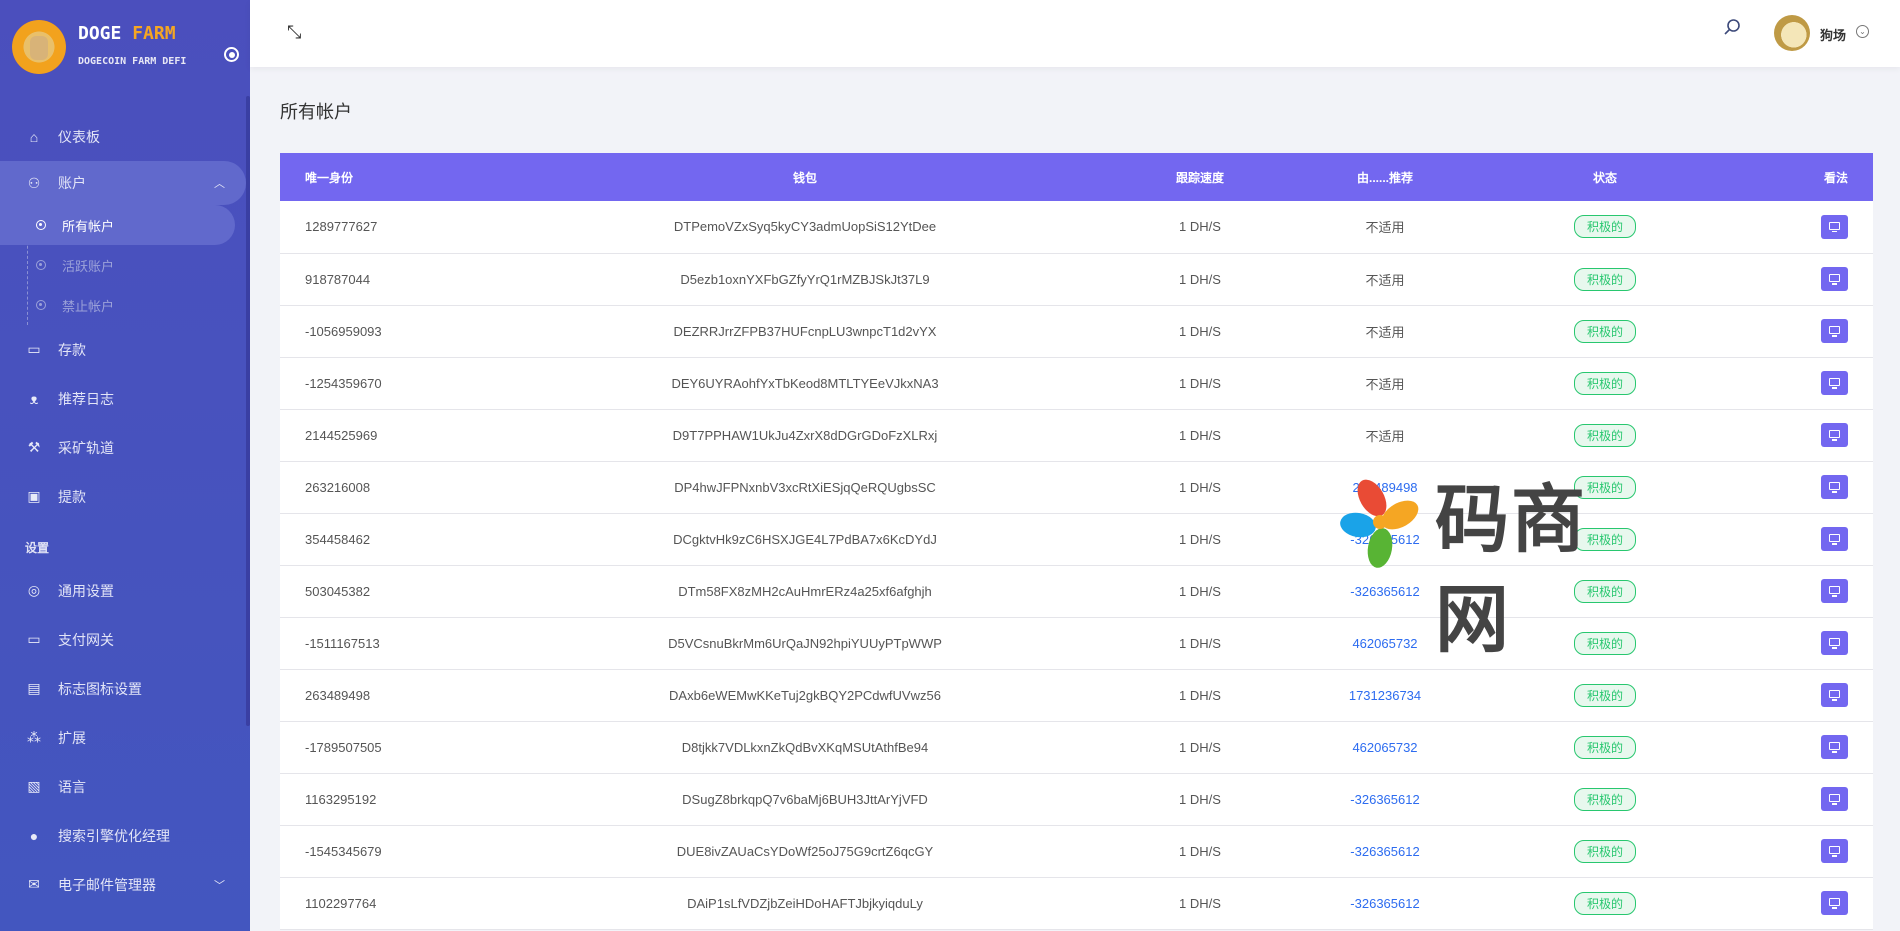 The image size is (1900, 931). What do you see at coordinates (338, 591) in the screenshot?
I see `cell-id: 503045382` at bounding box center [338, 591].